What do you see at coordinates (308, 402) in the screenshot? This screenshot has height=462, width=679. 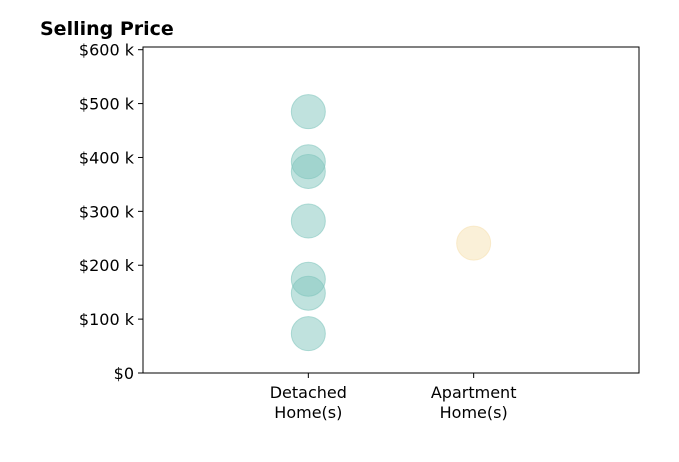 I see `x-tick-label: Detached Home(s)` at bounding box center [308, 402].